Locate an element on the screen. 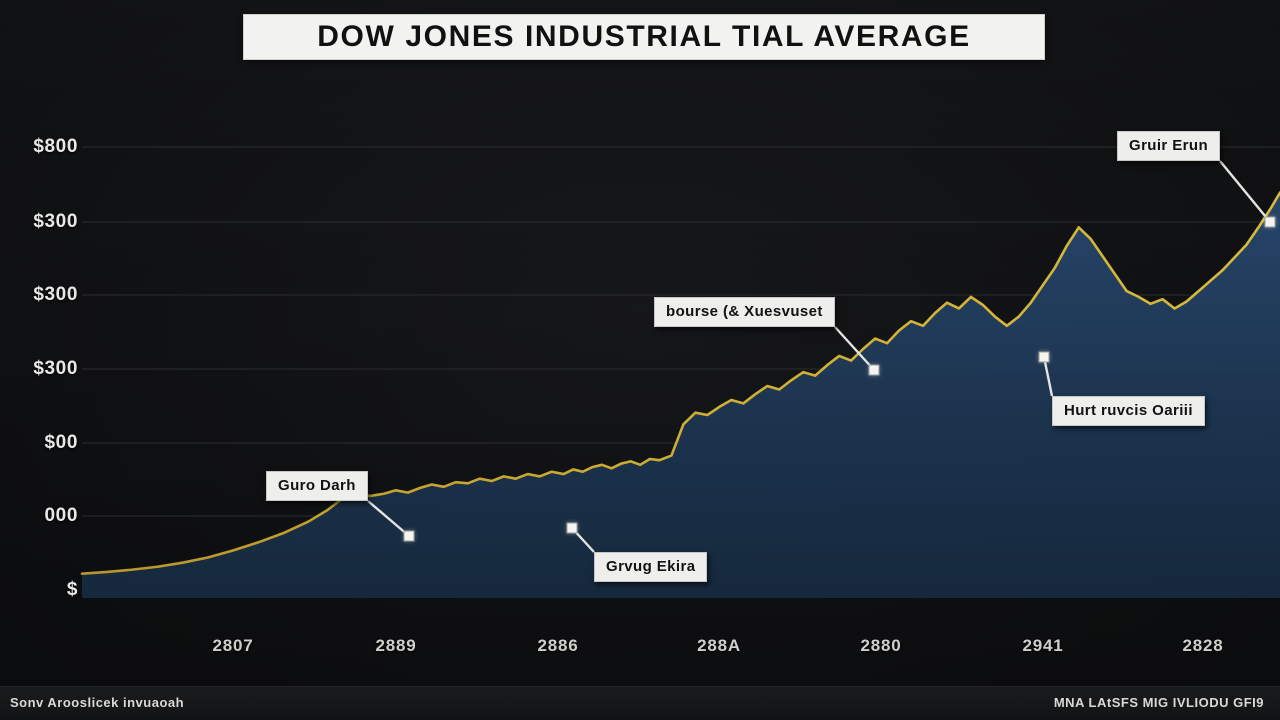  page-title: DOW JONES INDUSTRIAL TIAL AVERAGE is located at coordinates (644, 36).